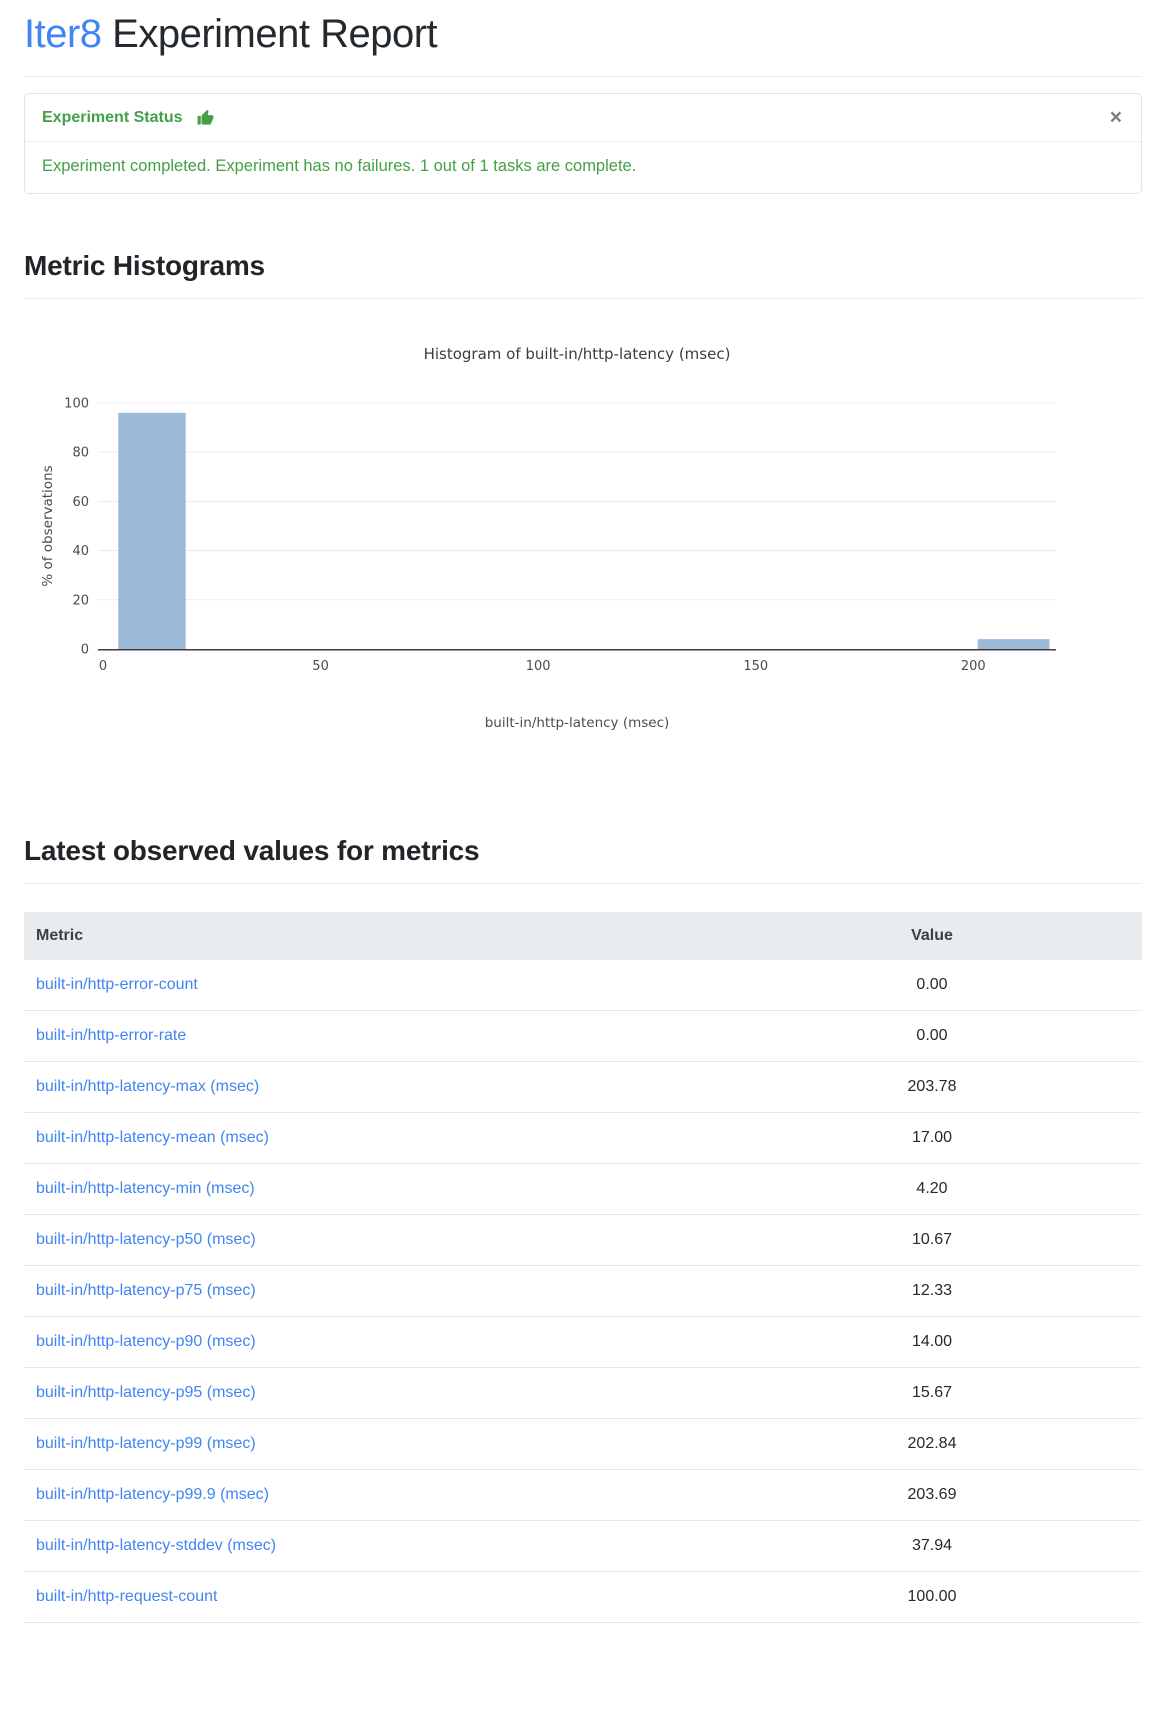 The width and height of the screenshot is (1166, 1712). What do you see at coordinates (583, 859) in the screenshot?
I see `latest-values-heading: Latest observed values for metrics` at bounding box center [583, 859].